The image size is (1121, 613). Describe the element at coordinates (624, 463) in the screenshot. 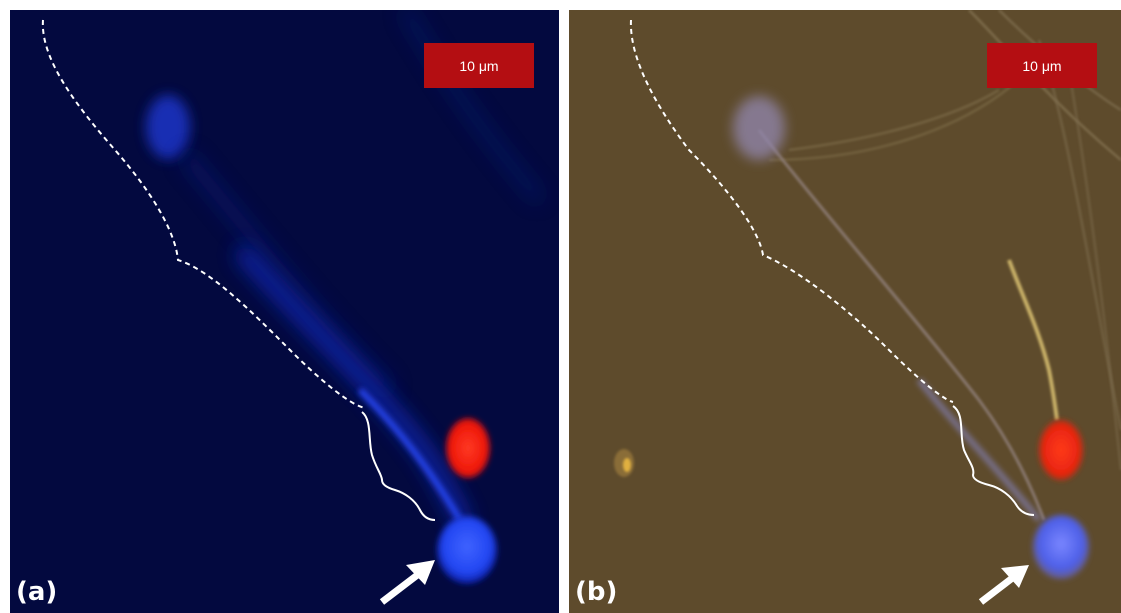

I see `debris-particle` at that location.